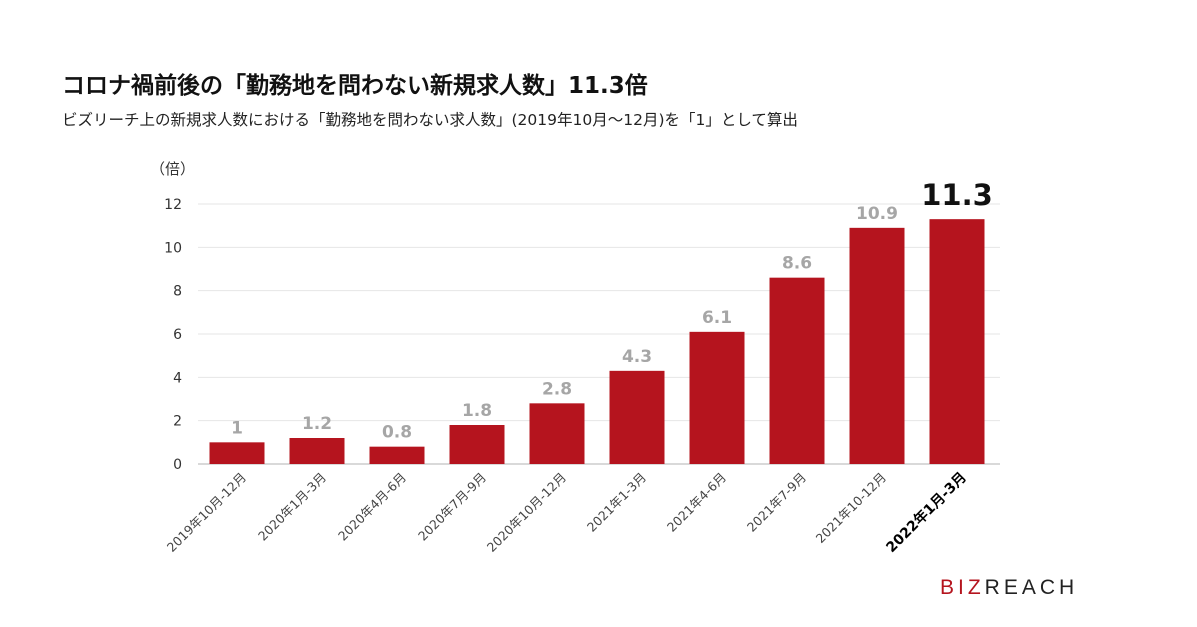  What do you see at coordinates (172, 169) in the screenshot?
I see `y-axis-label: （倍）` at bounding box center [172, 169].